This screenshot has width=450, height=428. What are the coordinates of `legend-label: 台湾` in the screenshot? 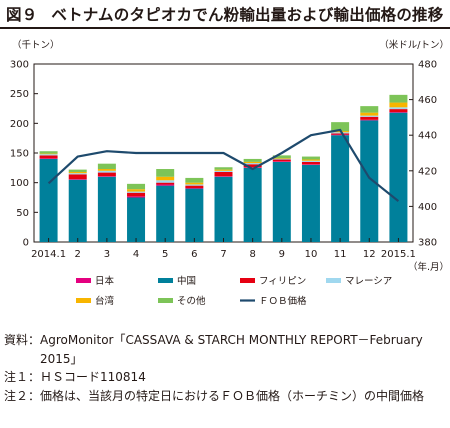 It's located at (105, 301).